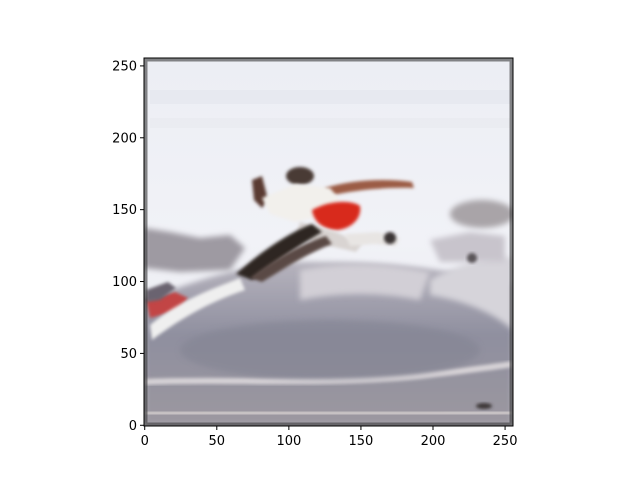  Describe the element at coordinates (124, 210) in the screenshot. I see `y-tick-label: 150` at that location.